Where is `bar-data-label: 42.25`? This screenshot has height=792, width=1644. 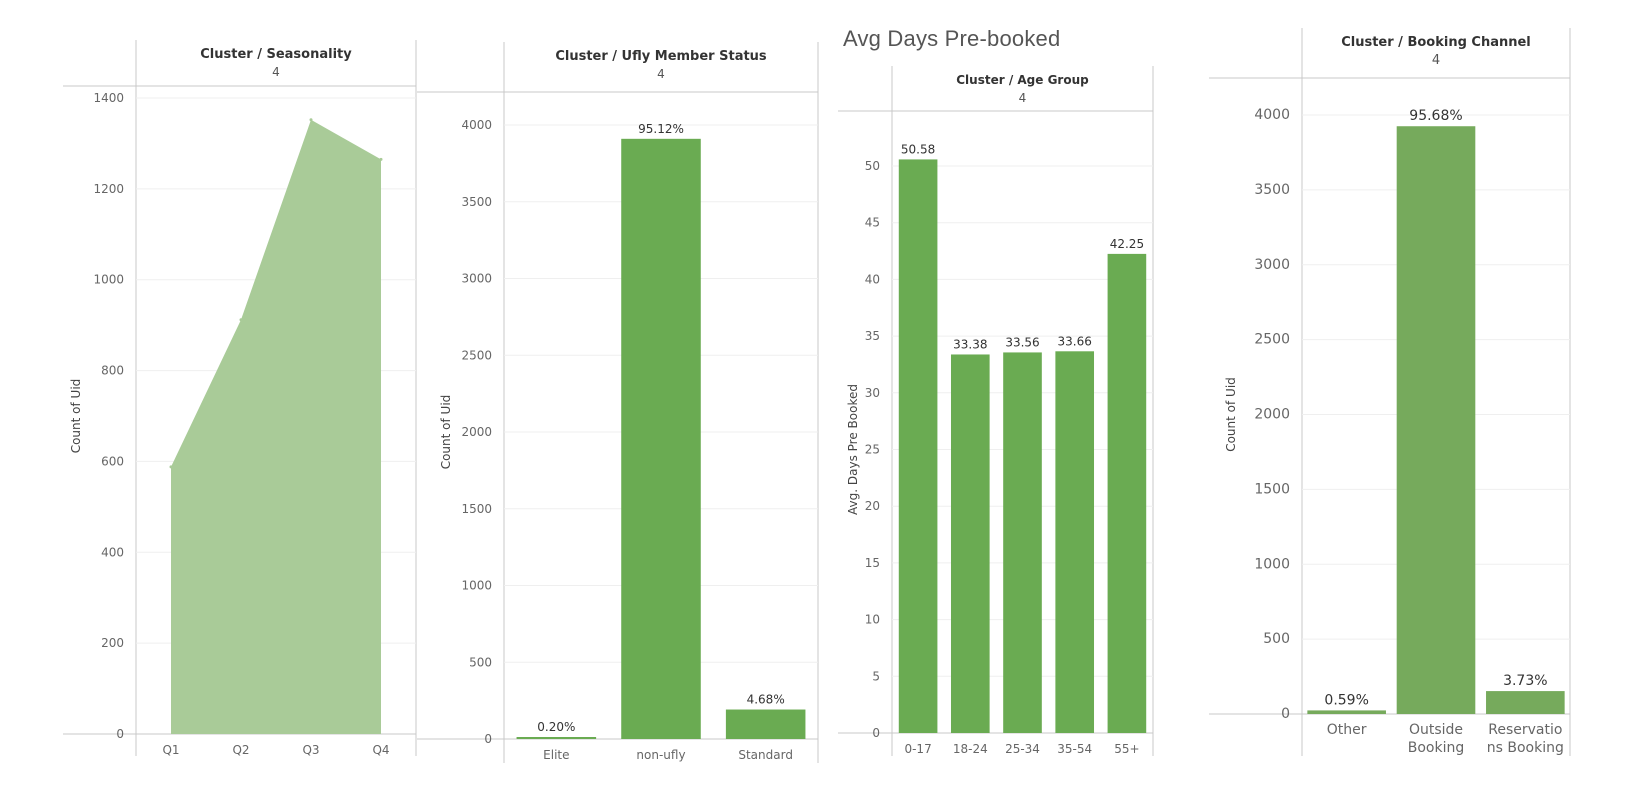
bar-data-label: 42.25 is located at coordinates (1127, 244).